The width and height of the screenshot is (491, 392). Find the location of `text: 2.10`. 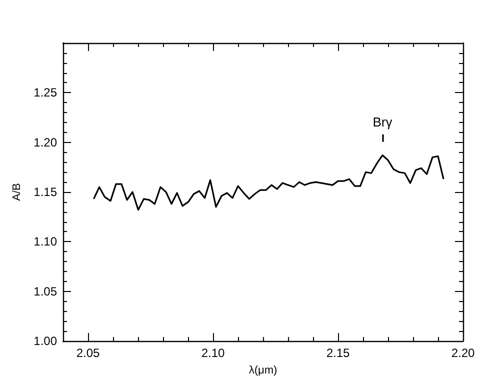

text: 2.10 is located at coordinates (213, 353).